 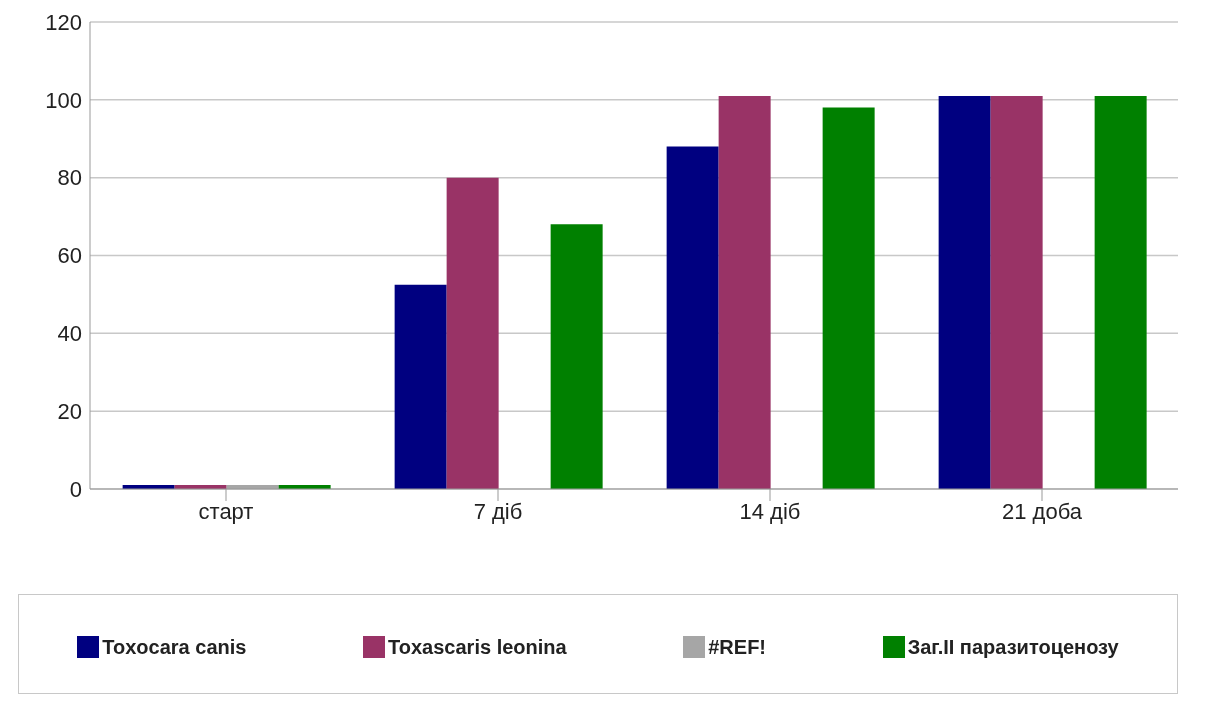 I want to click on y-tick-label: 100, so click(x=63, y=100).